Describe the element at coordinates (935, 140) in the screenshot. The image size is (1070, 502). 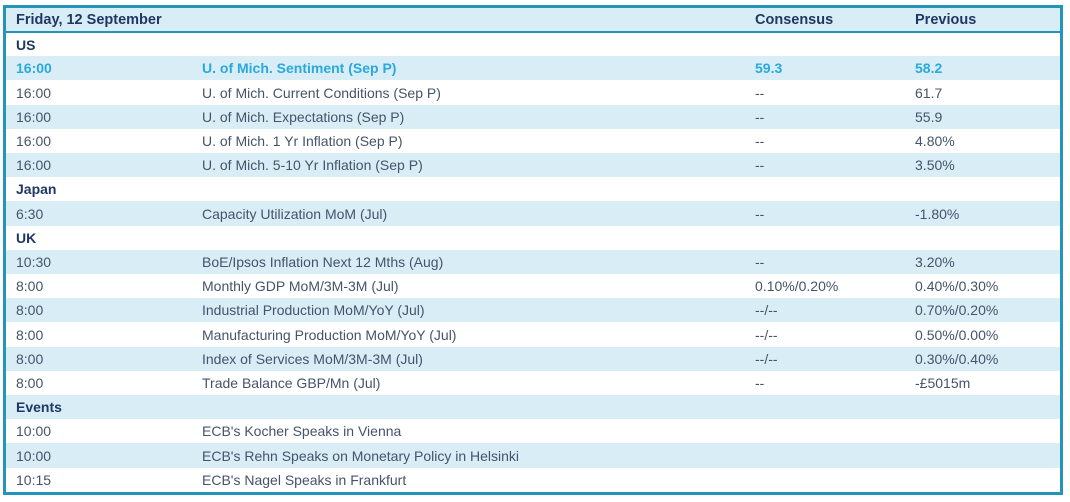
I see `previous-cell: 4.80%` at that location.